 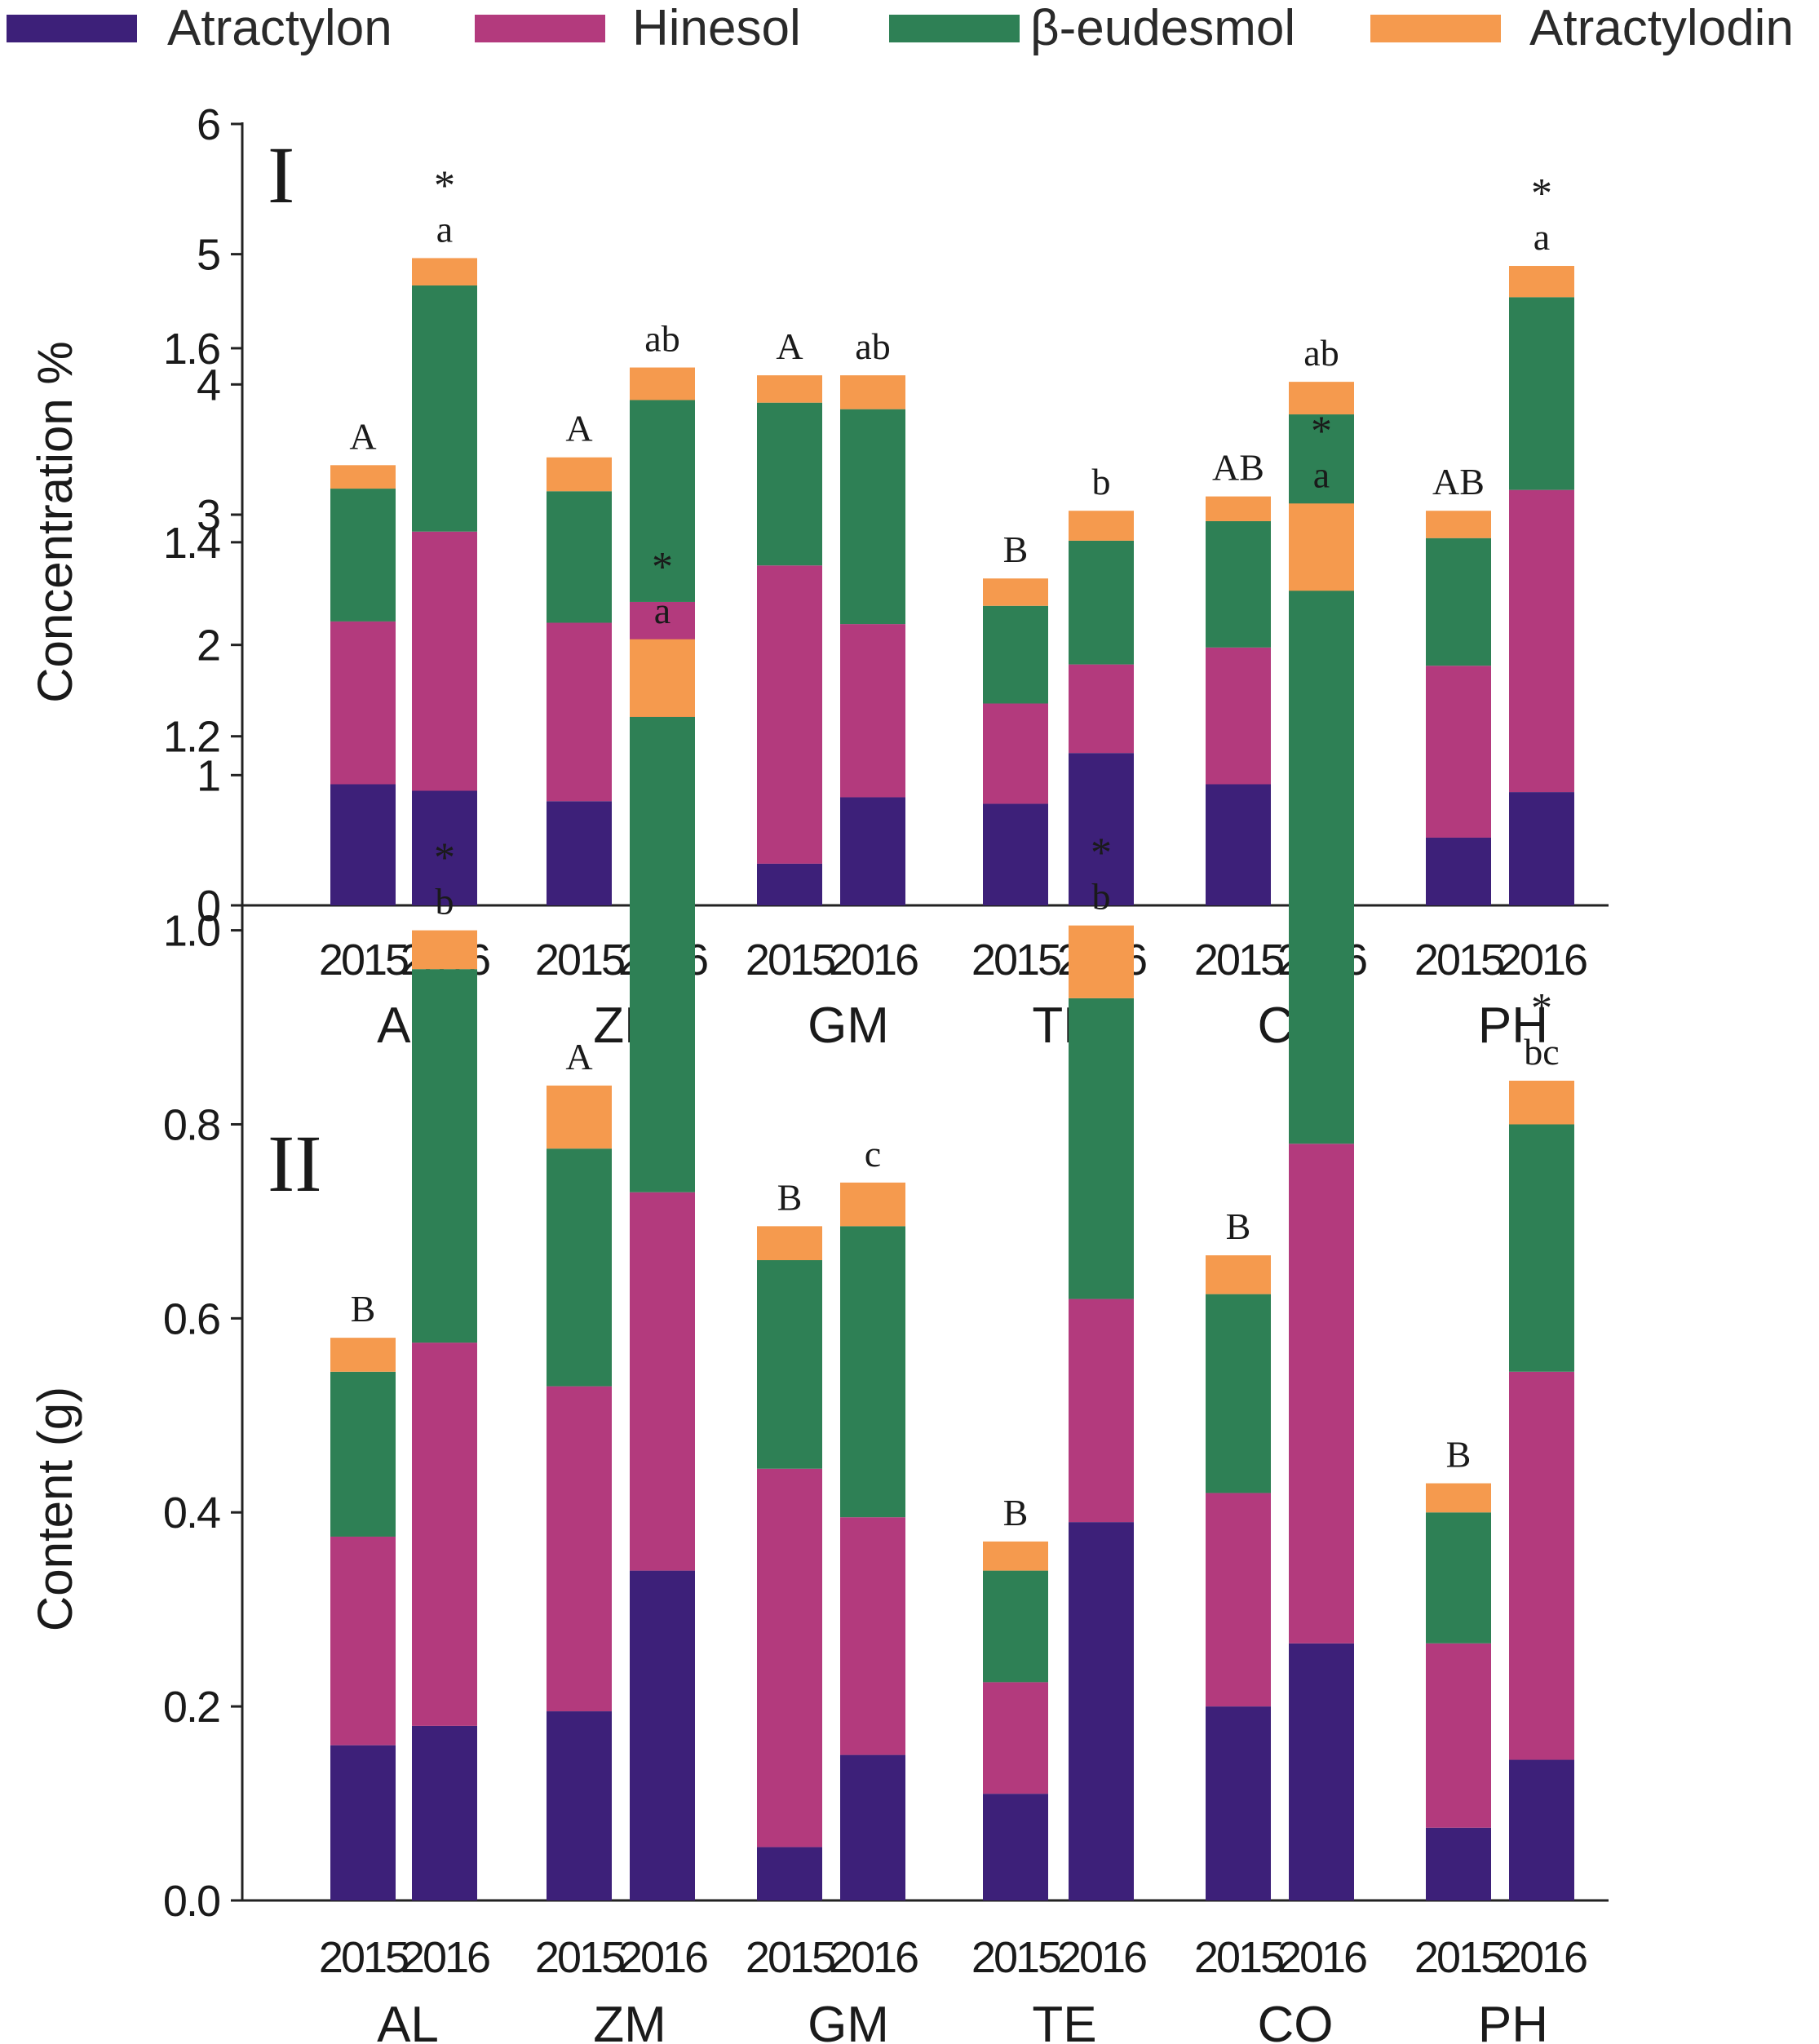 What do you see at coordinates (1661, 28) in the screenshot?
I see `legend-label-atractylodin: Atractylodin` at bounding box center [1661, 28].